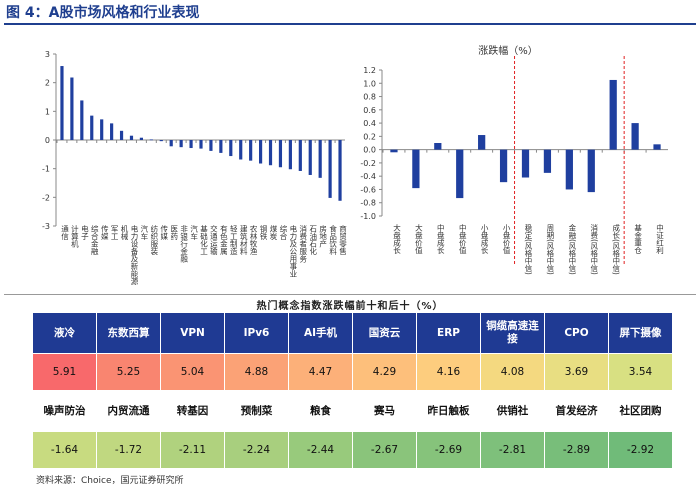  Describe the element at coordinates (448, 450) in the screenshot. I see `bottom-value-cell: -2.69` at that location.